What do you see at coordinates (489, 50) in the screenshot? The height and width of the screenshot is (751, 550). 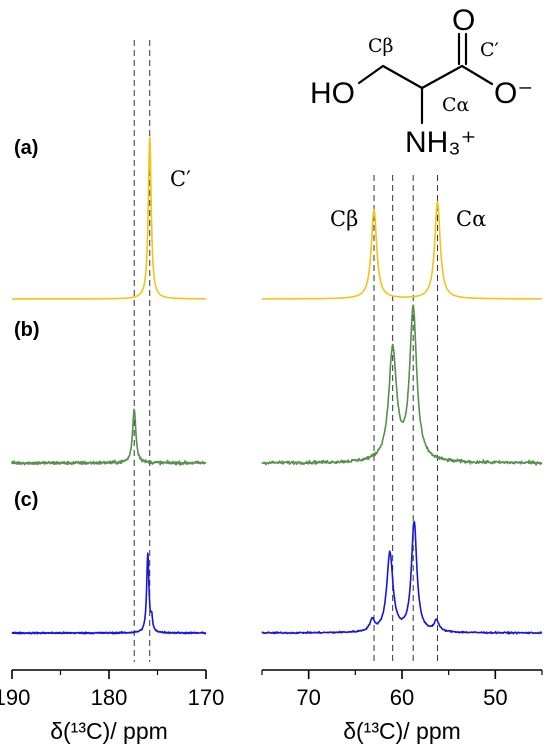 I see `molecule-c-prime: C′` at bounding box center [489, 50].